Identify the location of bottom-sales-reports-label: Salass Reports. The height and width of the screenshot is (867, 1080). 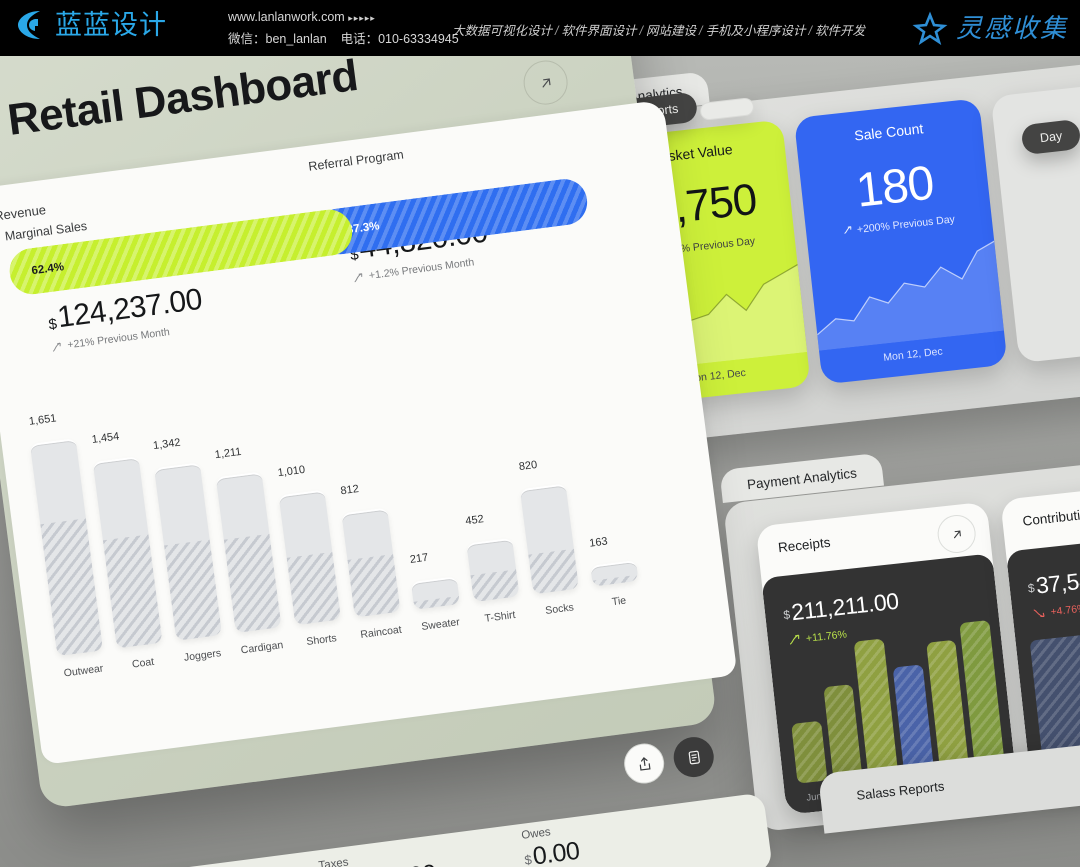
(900, 790).